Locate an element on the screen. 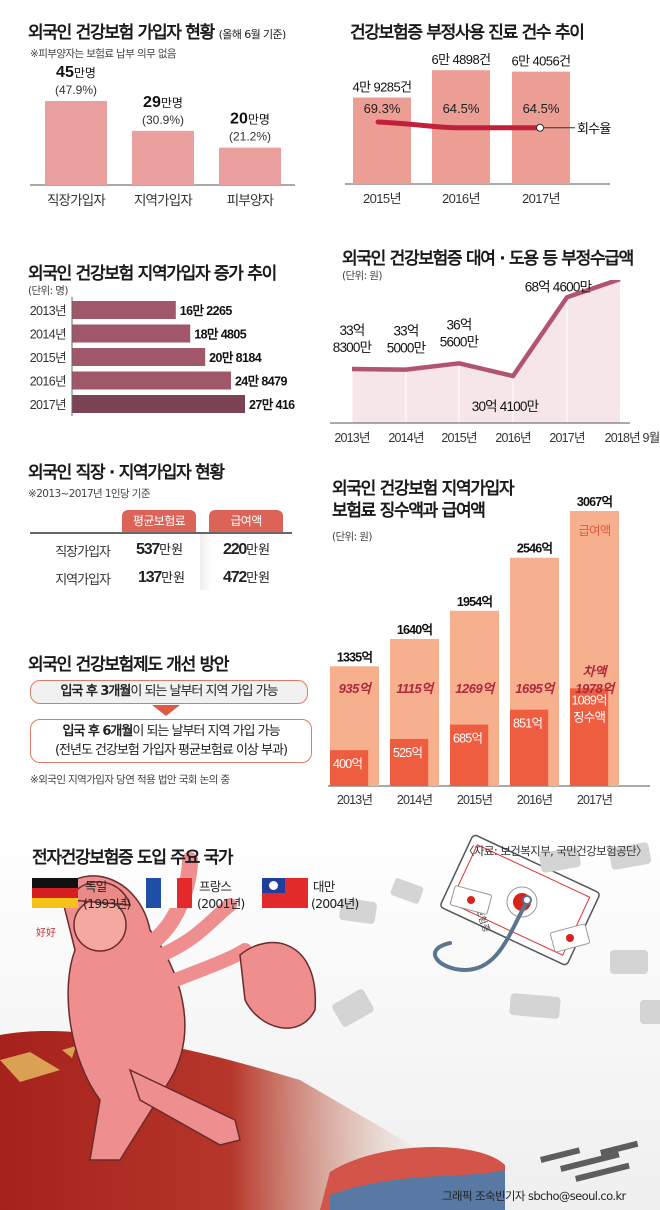 This screenshot has width=660, height=1210. chart4-value-label: 36억 is located at coordinates (458, 324).